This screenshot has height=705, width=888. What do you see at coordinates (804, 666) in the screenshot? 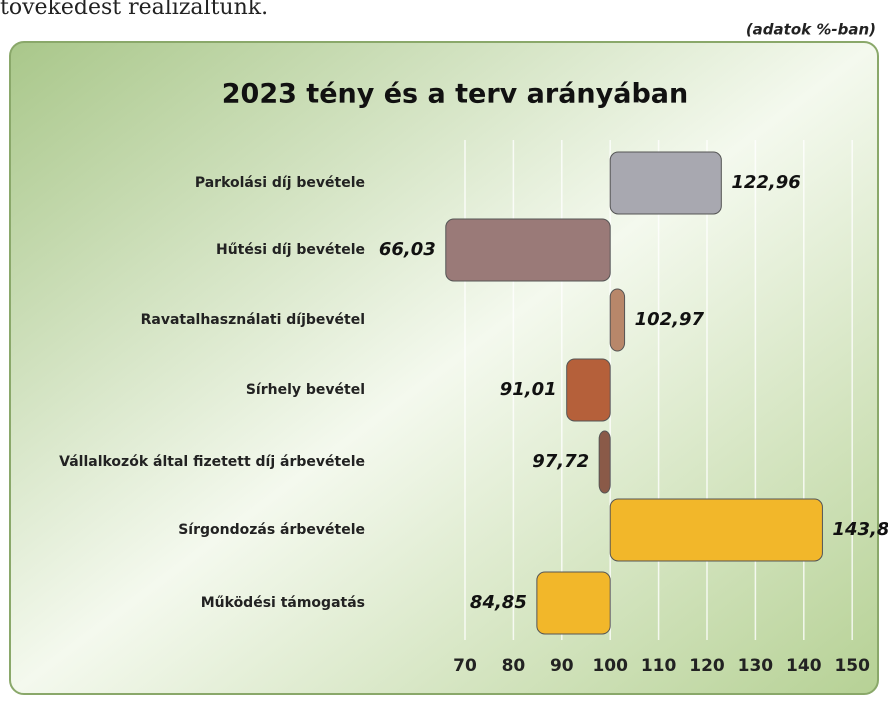
I see `x-tick-label: 140` at bounding box center [804, 666].